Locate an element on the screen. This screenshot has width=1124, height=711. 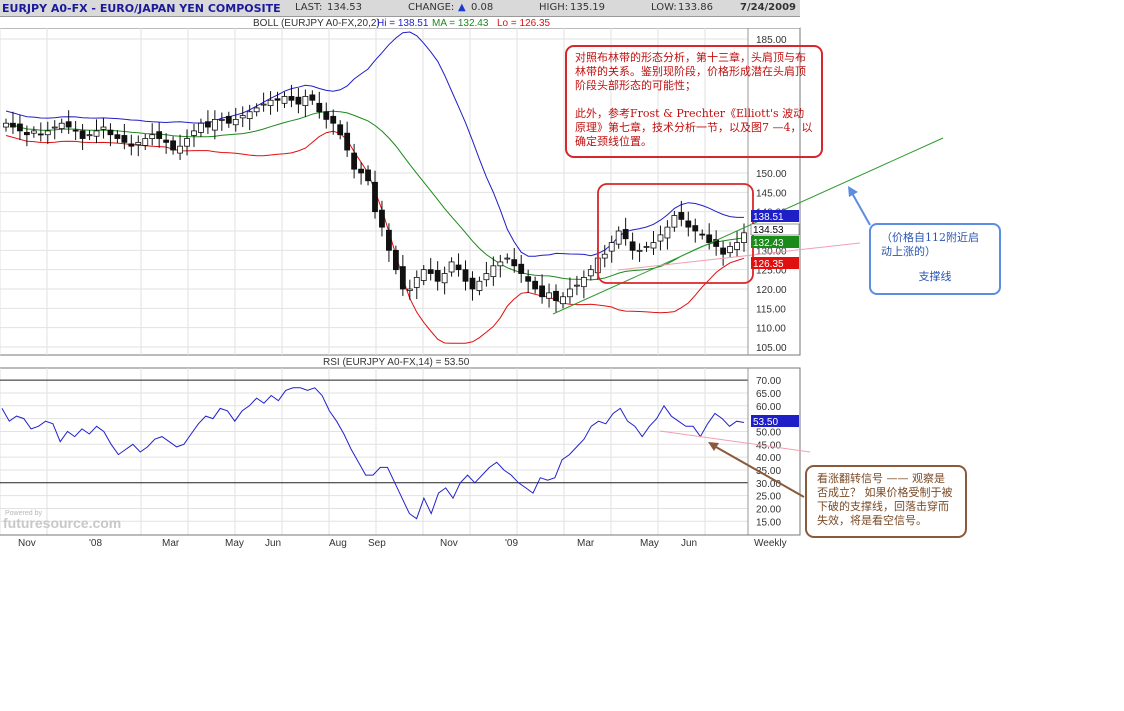
low-label: LOW: is located at coordinates (664, 7).